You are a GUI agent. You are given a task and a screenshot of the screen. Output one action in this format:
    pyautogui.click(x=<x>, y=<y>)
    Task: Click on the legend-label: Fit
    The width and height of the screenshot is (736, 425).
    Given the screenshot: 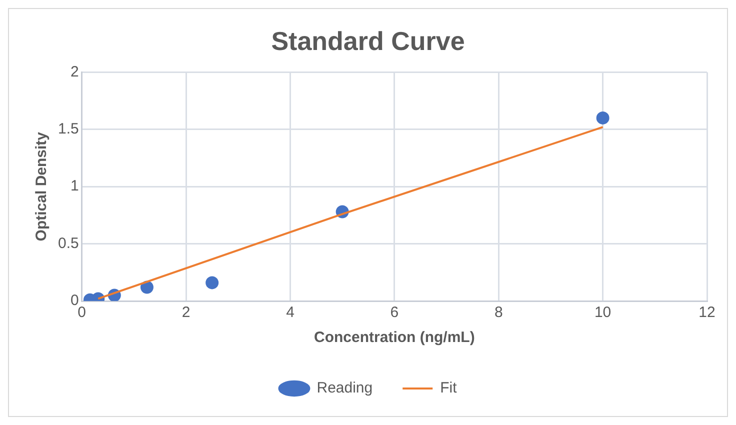 What is the action you would take?
    pyautogui.click(x=449, y=388)
    